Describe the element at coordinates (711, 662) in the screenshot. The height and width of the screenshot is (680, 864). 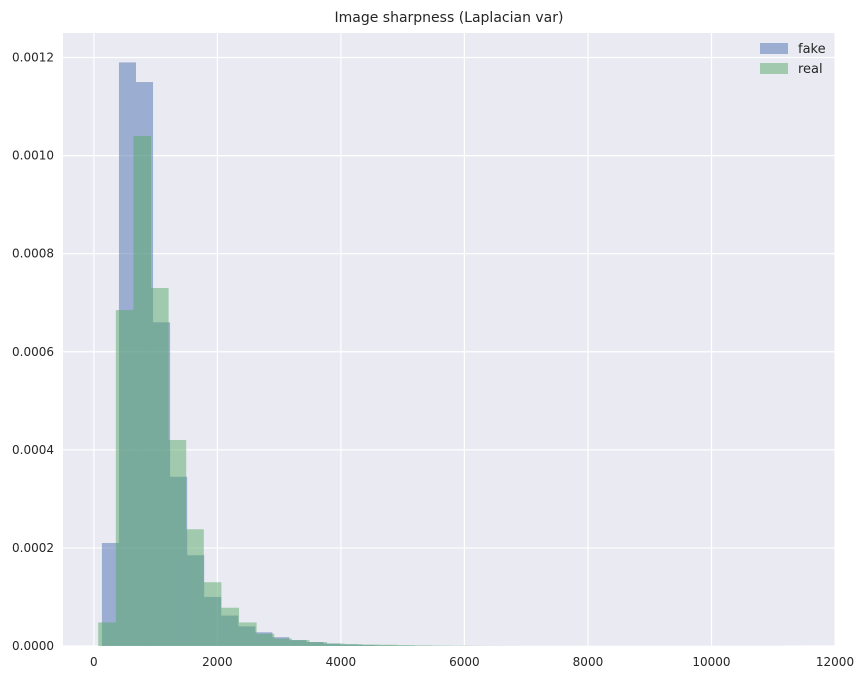
I see `x-tick-label: 10000` at that location.